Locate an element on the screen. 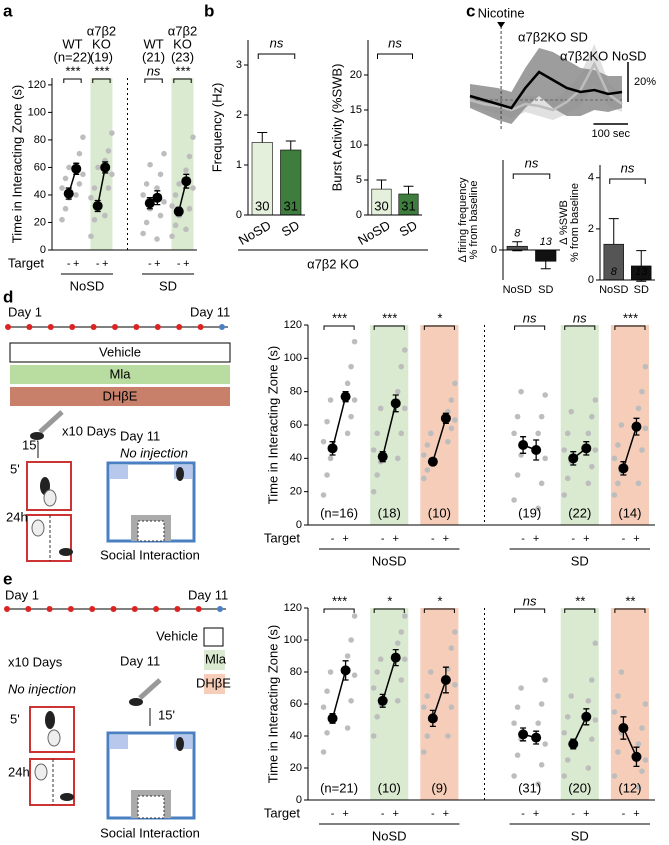  y-tick-label: 5 is located at coordinates (359, 180).